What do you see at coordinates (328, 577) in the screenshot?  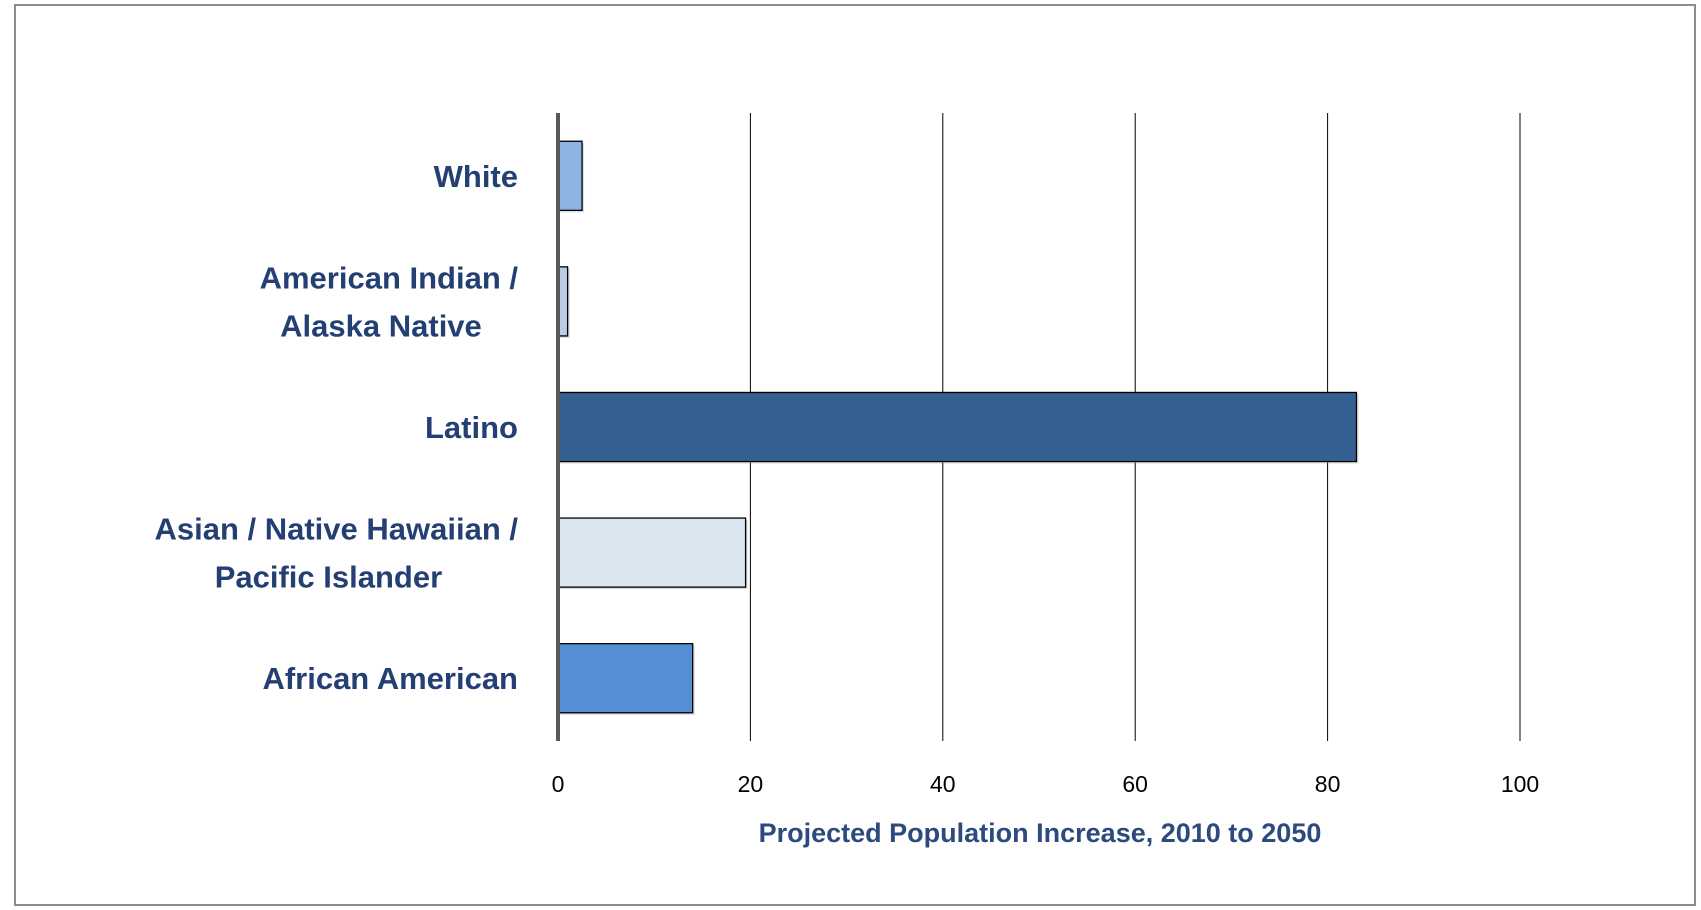 I see `category-label: Pacific Islander` at bounding box center [328, 577].